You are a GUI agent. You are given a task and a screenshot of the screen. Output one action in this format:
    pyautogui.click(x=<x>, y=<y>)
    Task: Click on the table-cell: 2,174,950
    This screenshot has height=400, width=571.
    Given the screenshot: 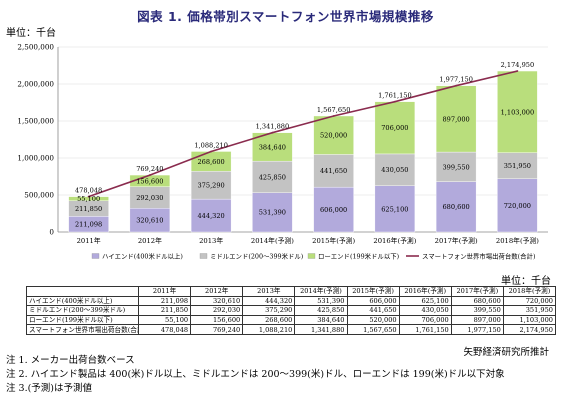 What is the action you would take?
    pyautogui.click(x=529, y=329)
    